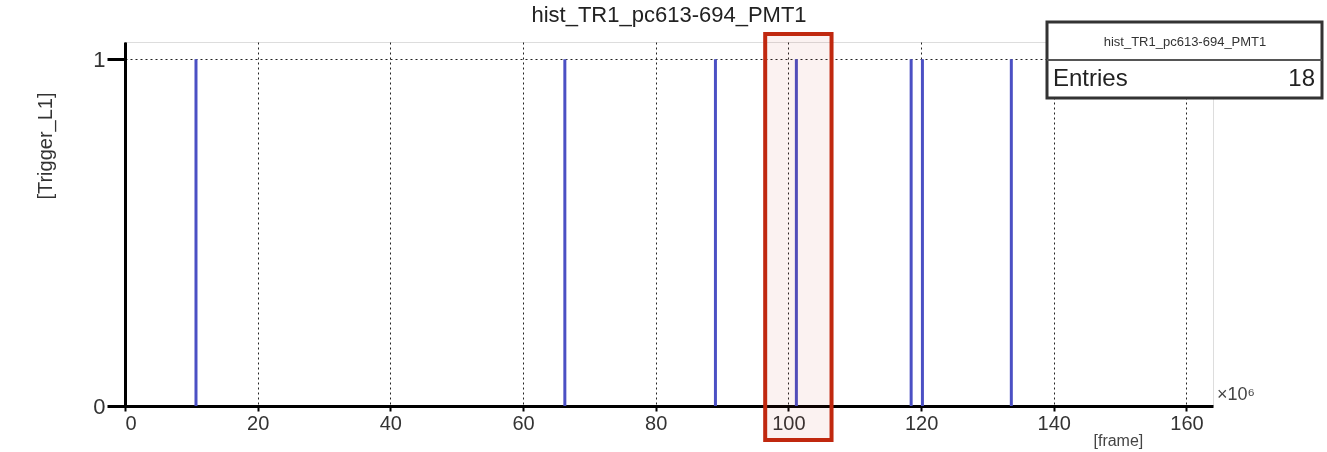 The height and width of the screenshot is (452, 1327). I want to click on text: Entries 18, so click(1184, 77).